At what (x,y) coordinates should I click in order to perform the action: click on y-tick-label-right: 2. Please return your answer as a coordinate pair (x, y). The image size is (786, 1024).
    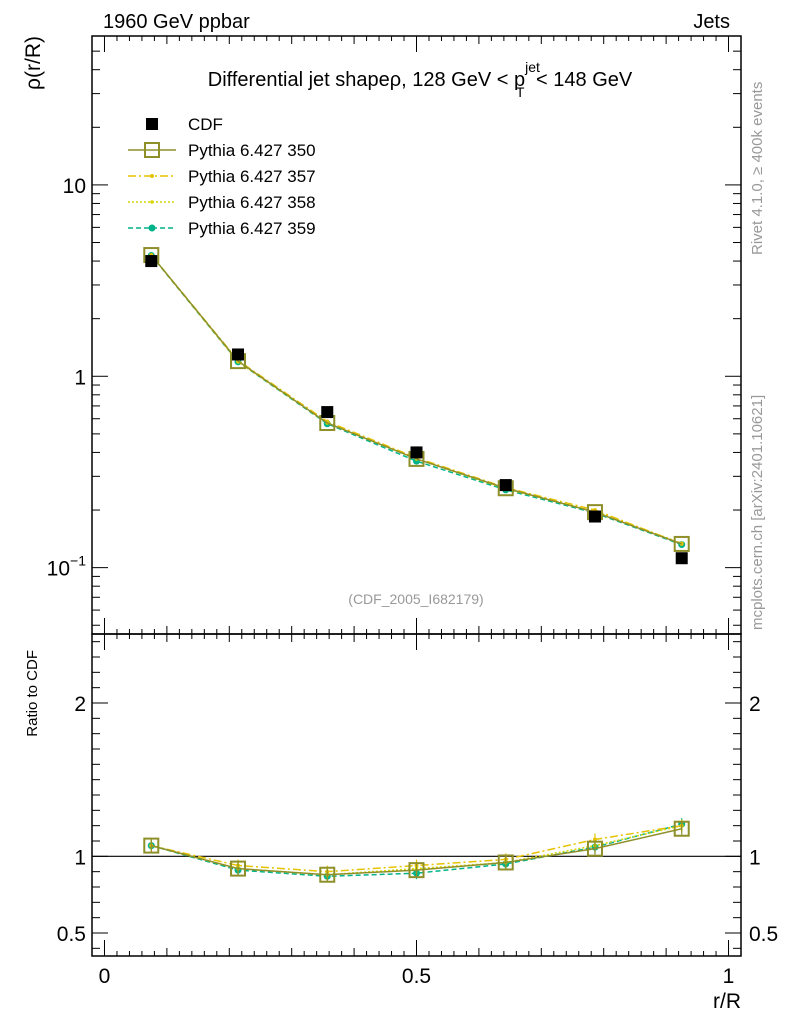
    Looking at the image, I should click on (755, 704).